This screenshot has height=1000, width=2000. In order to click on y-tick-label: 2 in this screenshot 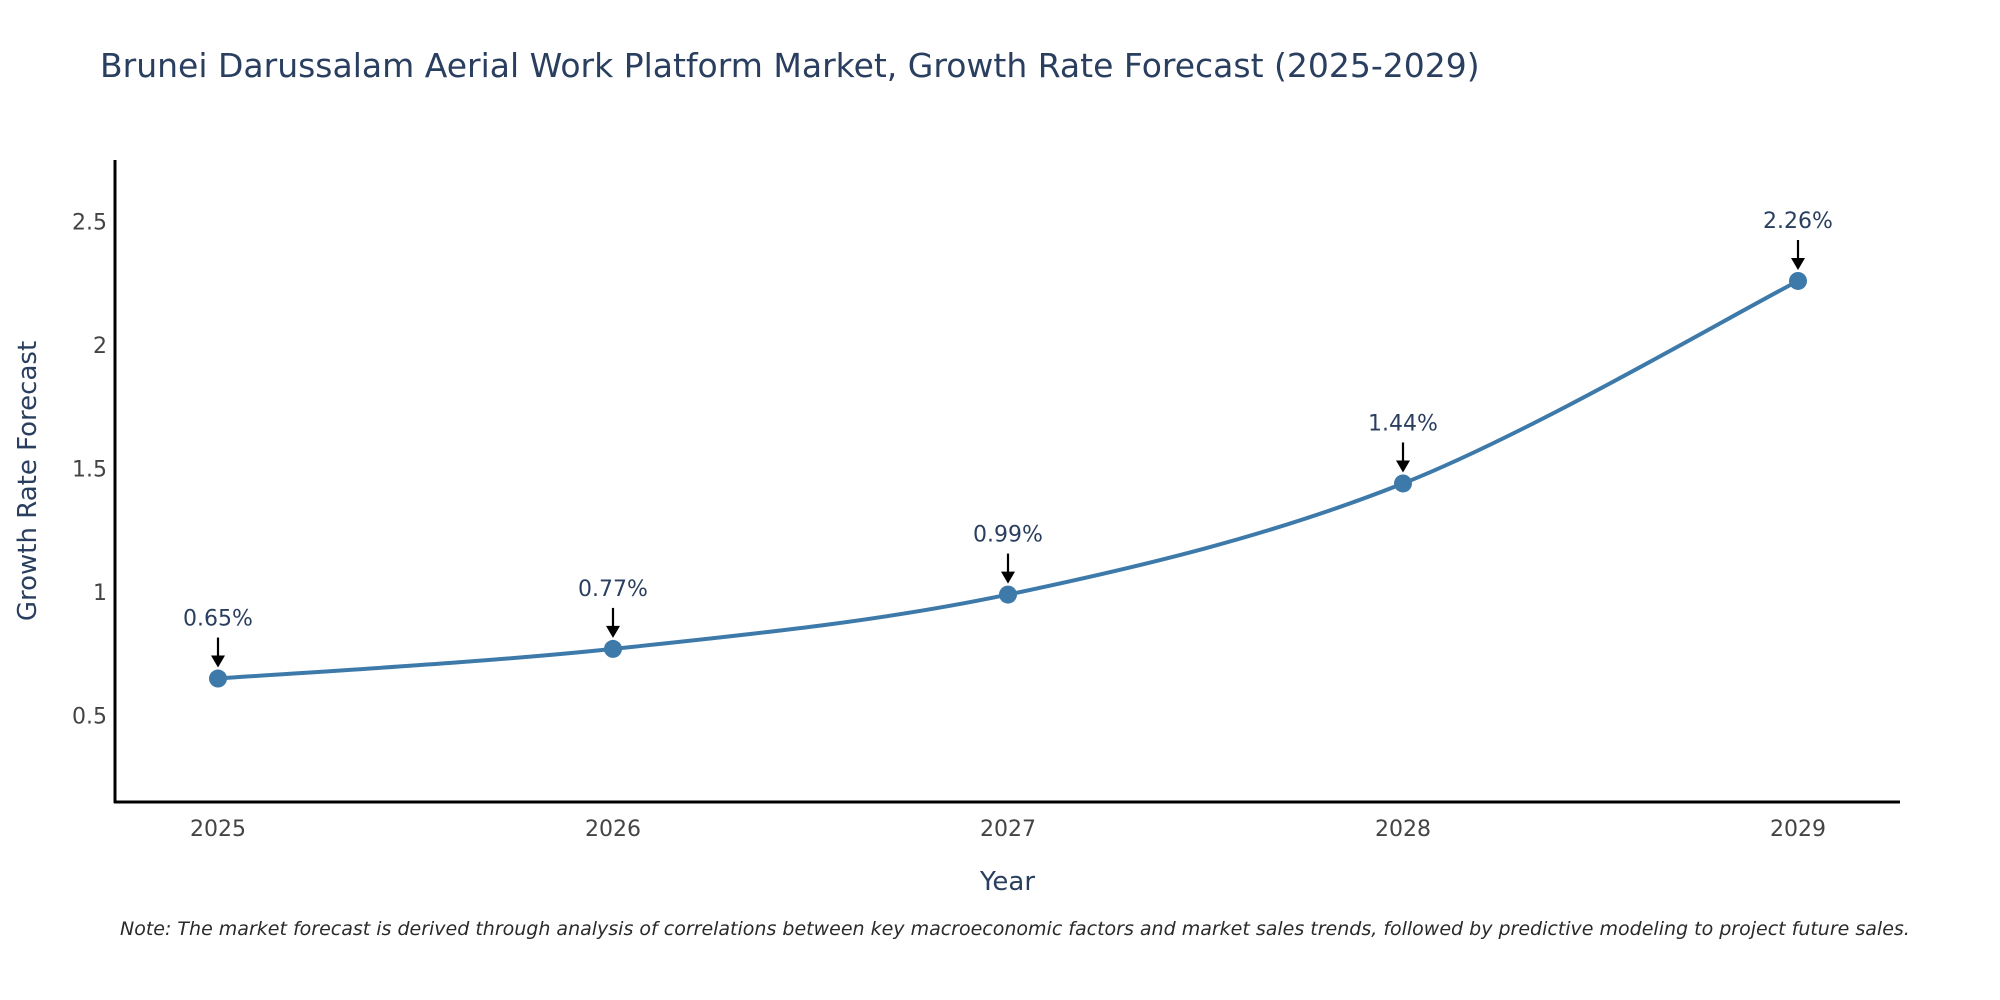, I will do `click(100, 346)`.